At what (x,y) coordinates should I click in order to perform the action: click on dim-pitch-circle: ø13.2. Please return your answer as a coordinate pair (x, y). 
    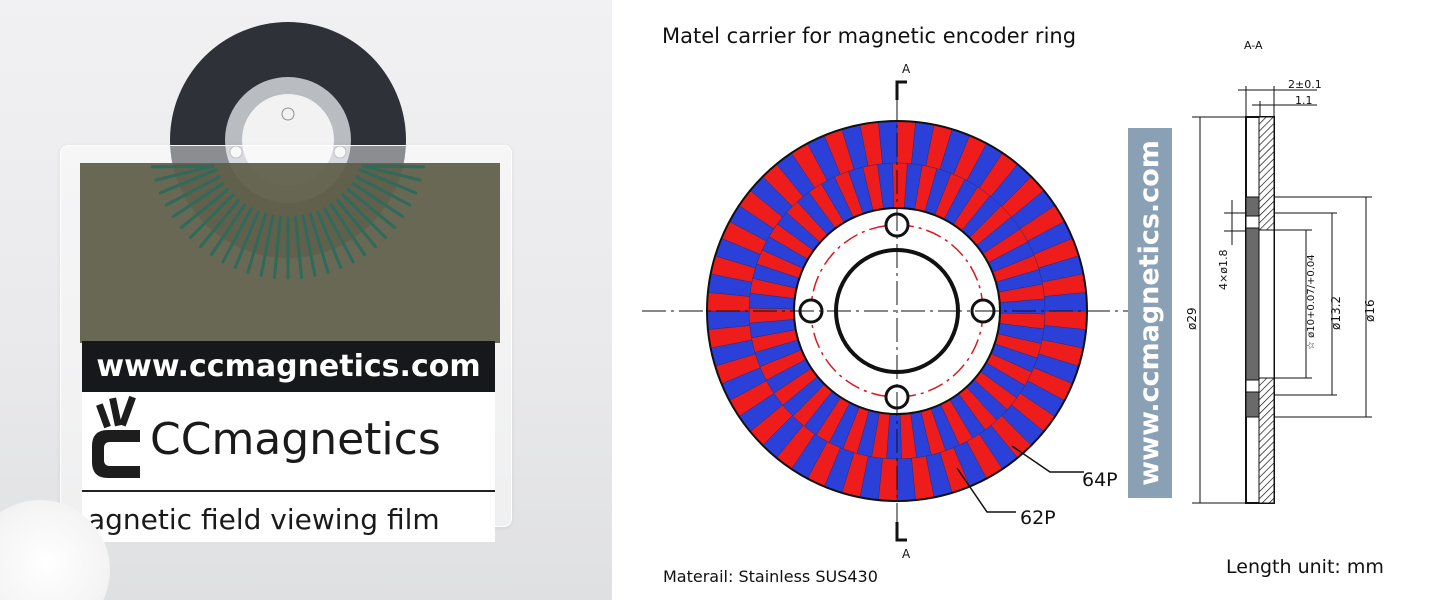
    Looking at the image, I should click on (1336, 313).